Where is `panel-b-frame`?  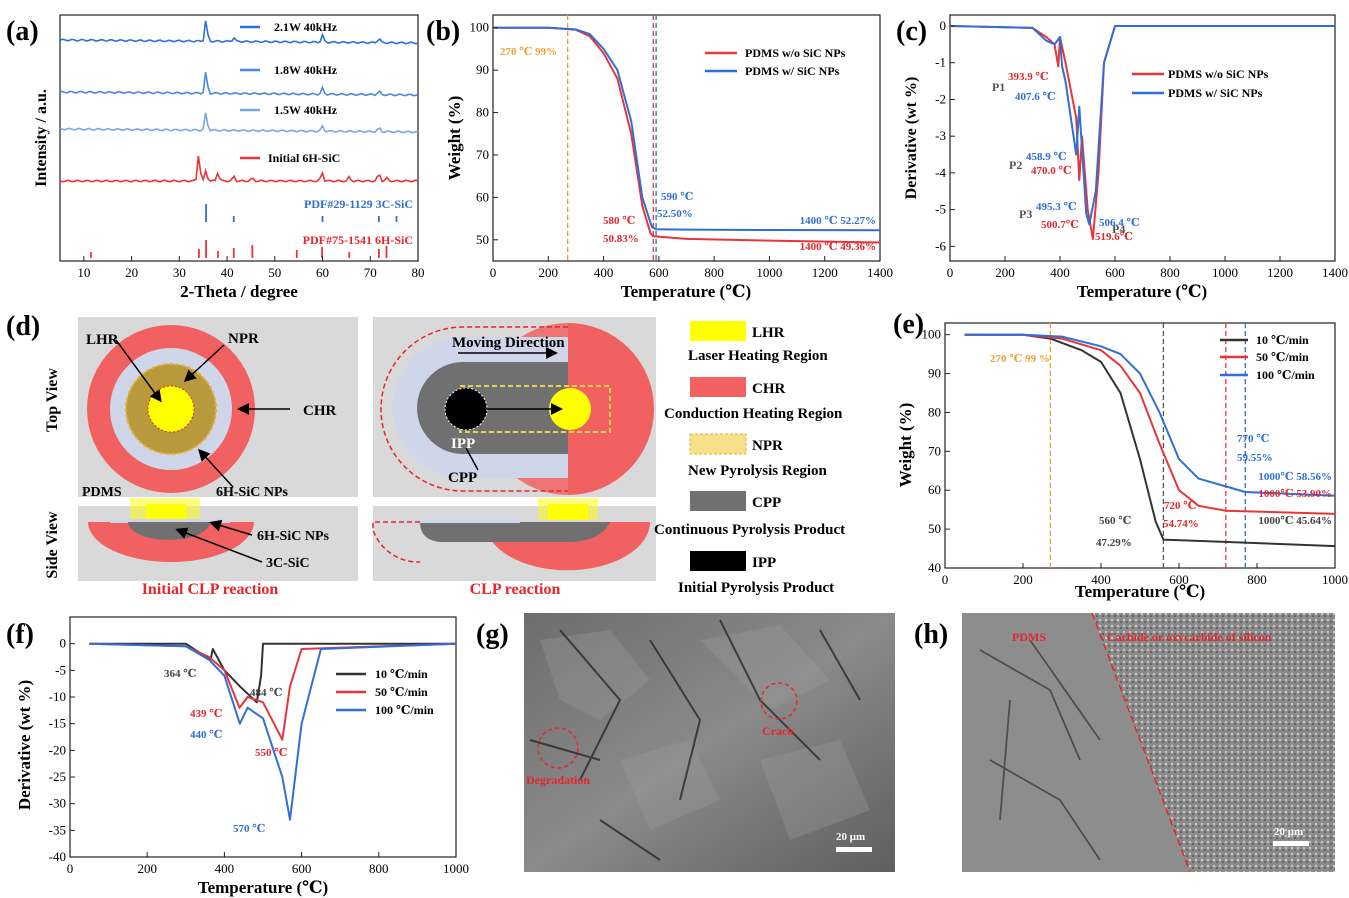 panel-b-frame is located at coordinates (686, 138).